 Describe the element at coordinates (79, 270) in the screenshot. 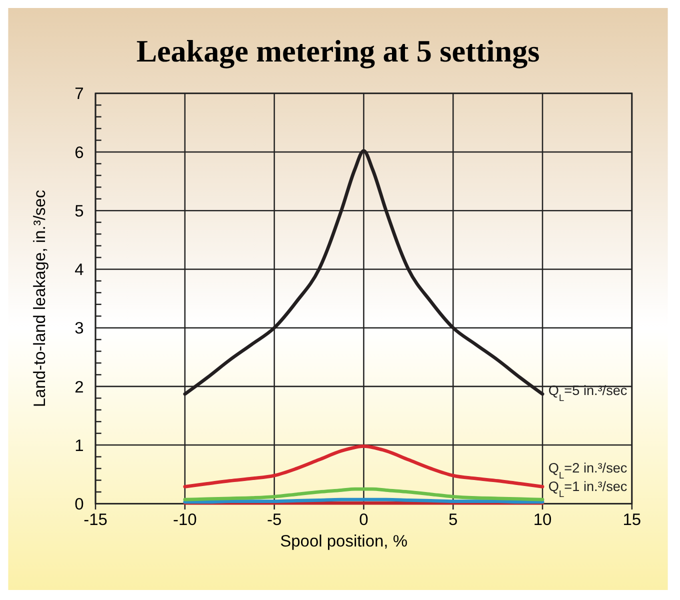

I see `y-tick-label: 4` at that location.